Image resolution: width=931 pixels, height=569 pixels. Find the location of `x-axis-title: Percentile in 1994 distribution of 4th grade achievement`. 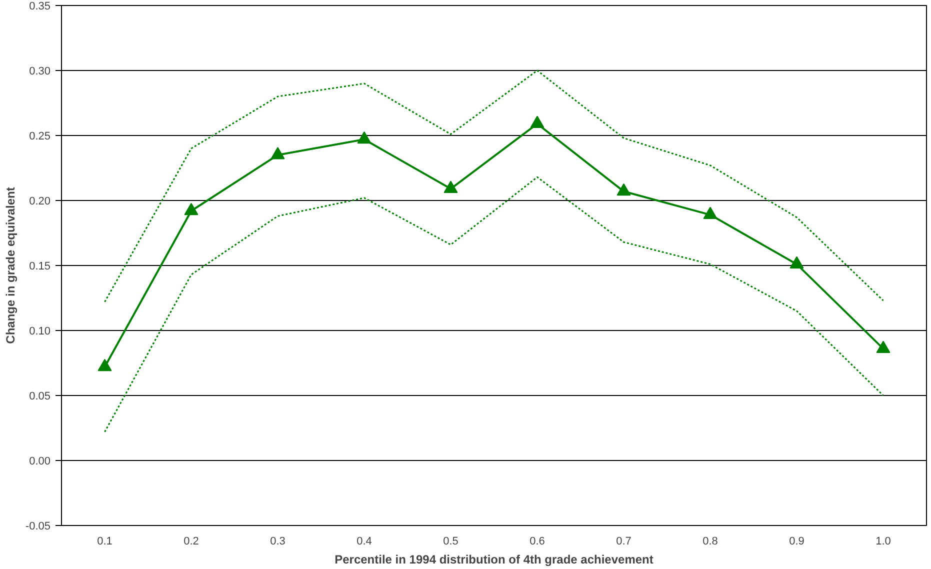

x-axis-title: Percentile in 1994 distribution of 4th grade achievement is located at coordinates (494, 559).